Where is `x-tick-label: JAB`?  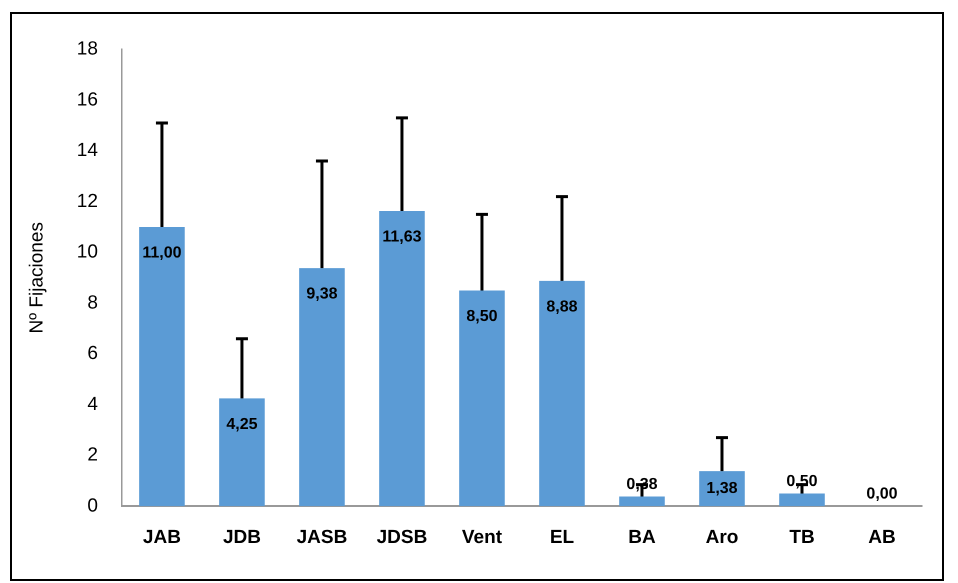 x-tick-label: JAB is located at coordinates (161, 537).